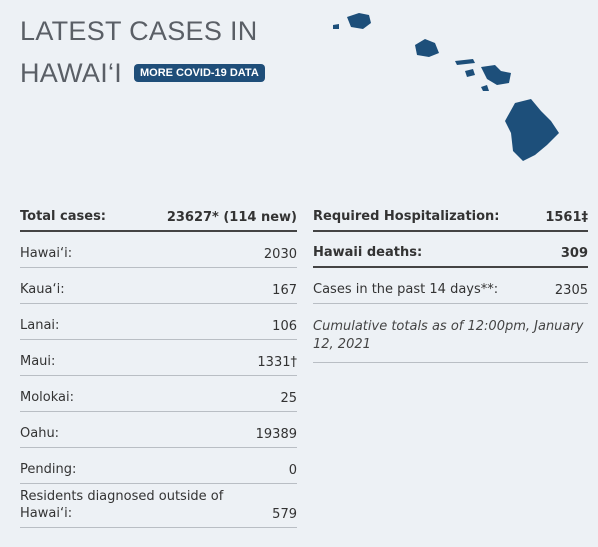 The height and width of the screenshot is (547, 598). Describe the element at coordinates (284, 514) in the screenshot. I see `stat-value: 579` at that location.